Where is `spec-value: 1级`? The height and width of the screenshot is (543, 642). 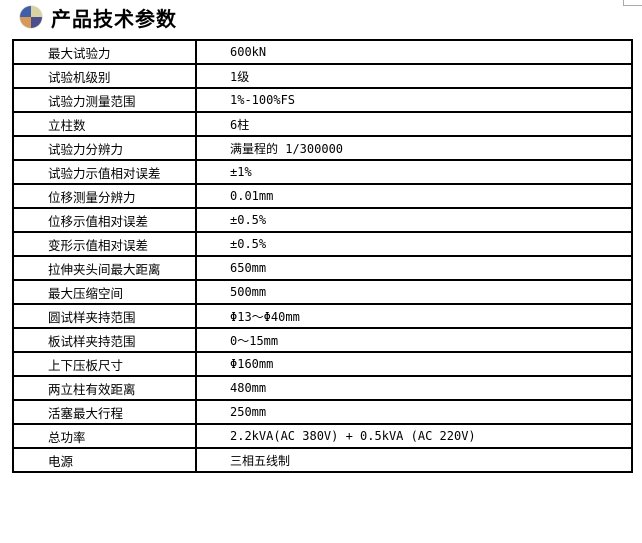
spec-value: 1级 is located at coordinates (414, 76).